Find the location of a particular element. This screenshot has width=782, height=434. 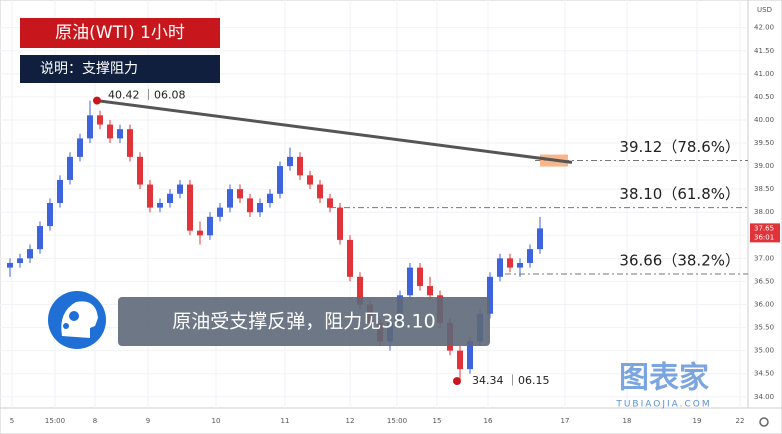

title-box is located at coordinates (120, 33).